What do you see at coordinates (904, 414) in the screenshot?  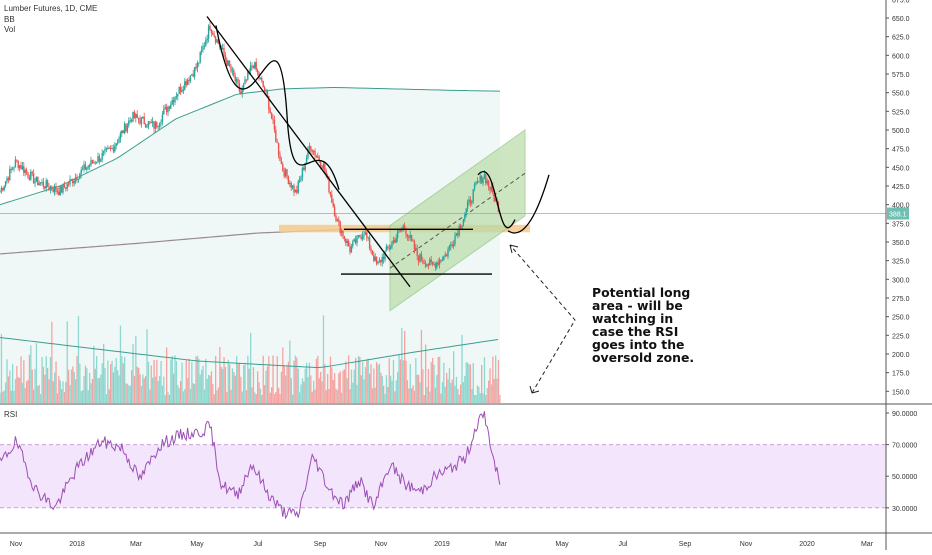 I see `rsi-tick-label: 90.0000` at bounding box center [904, 414].